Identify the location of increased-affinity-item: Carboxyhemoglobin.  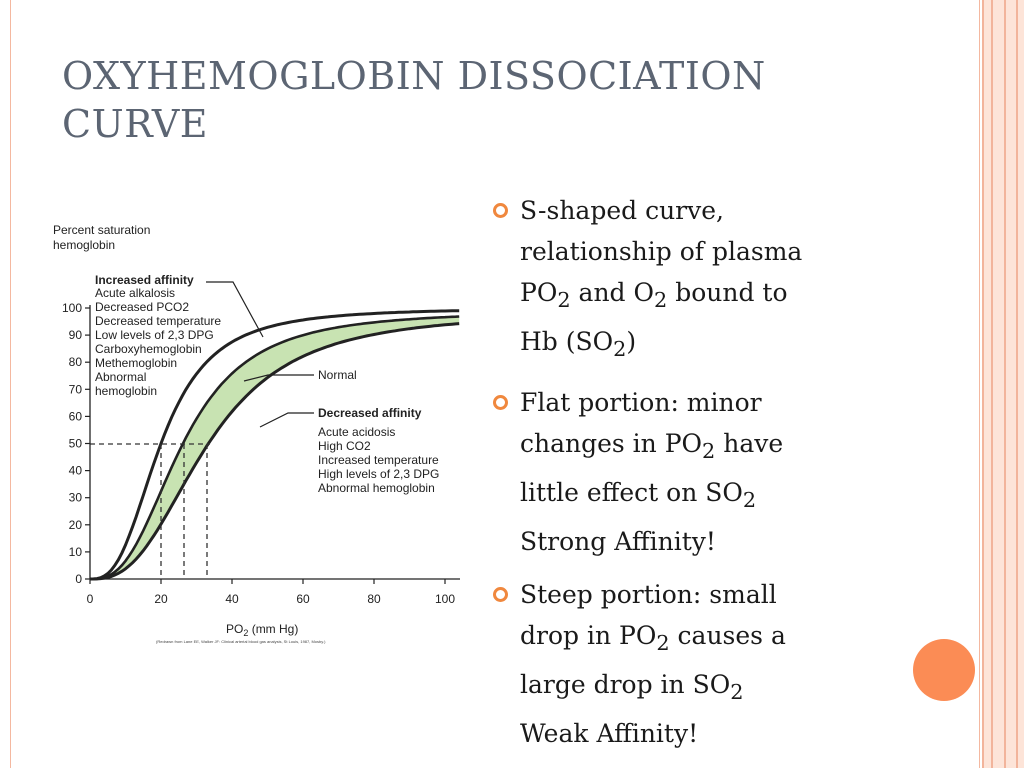
(148, 349).